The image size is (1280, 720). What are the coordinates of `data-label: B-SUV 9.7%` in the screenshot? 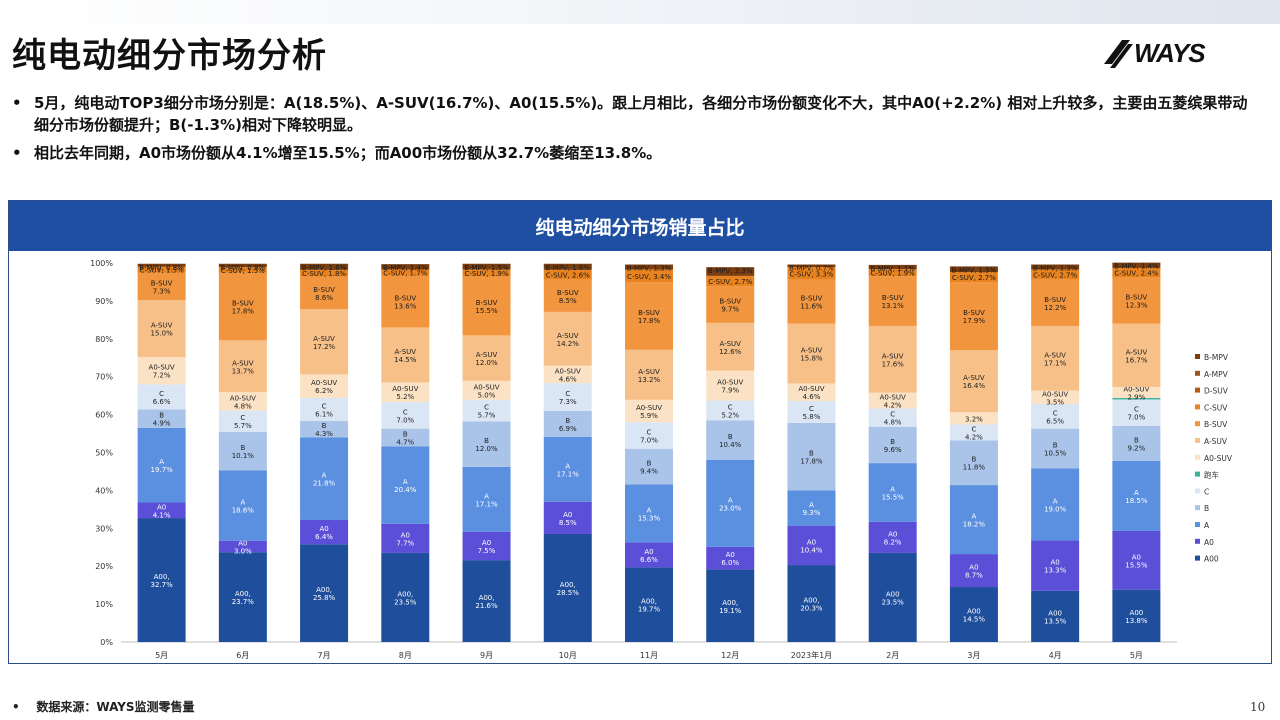 It's located at (730, 306).